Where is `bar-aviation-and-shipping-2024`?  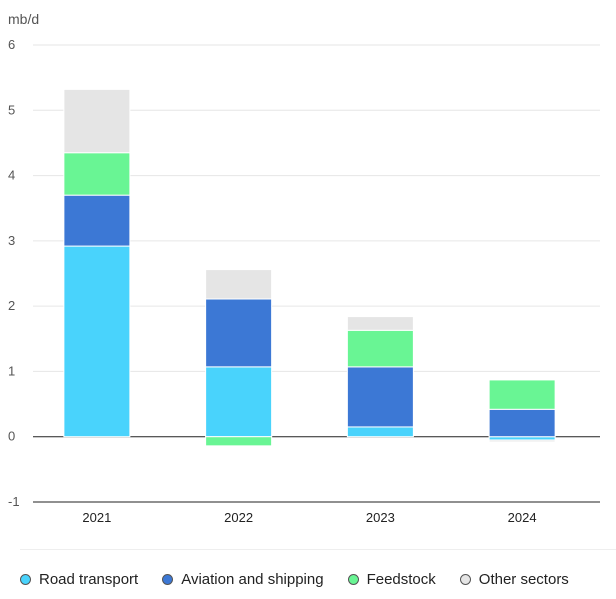 bar-aviation-and-shipping-2024 is located at coordinates (522, 423).